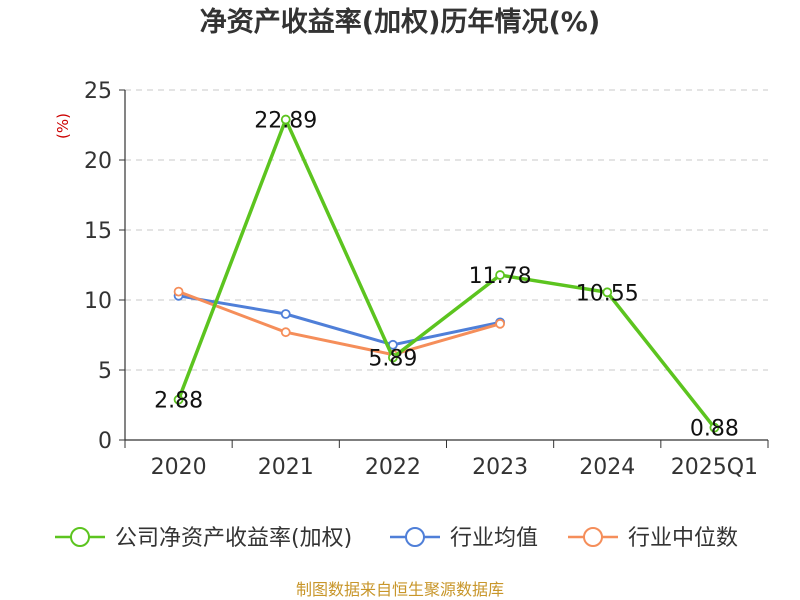  What do you see at coordinates (285, 314) in the screenshot?
I see `series-1-point` at bounding box center [285, 314].